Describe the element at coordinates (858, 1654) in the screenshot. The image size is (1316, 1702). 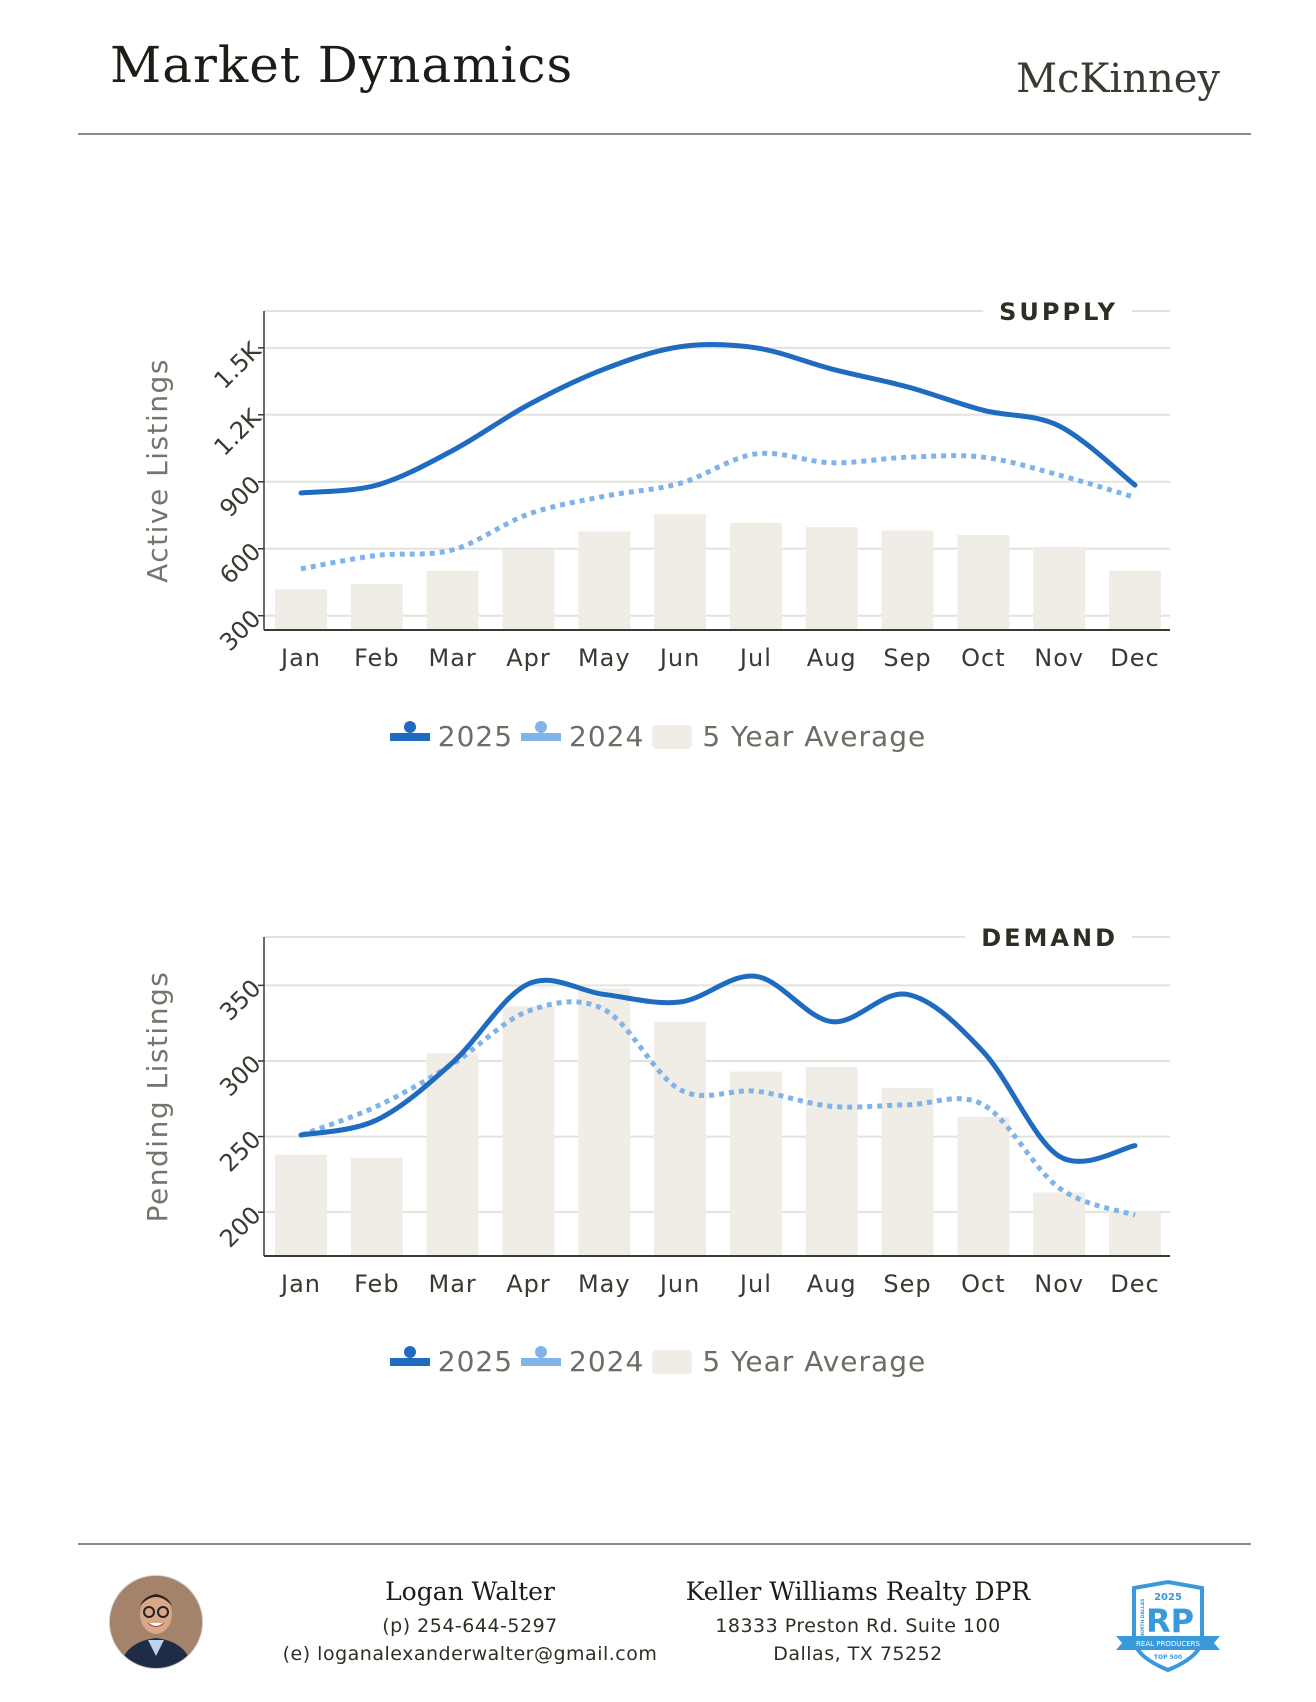
I see `company-address-line2: Dallas, TX 75252` at that location.